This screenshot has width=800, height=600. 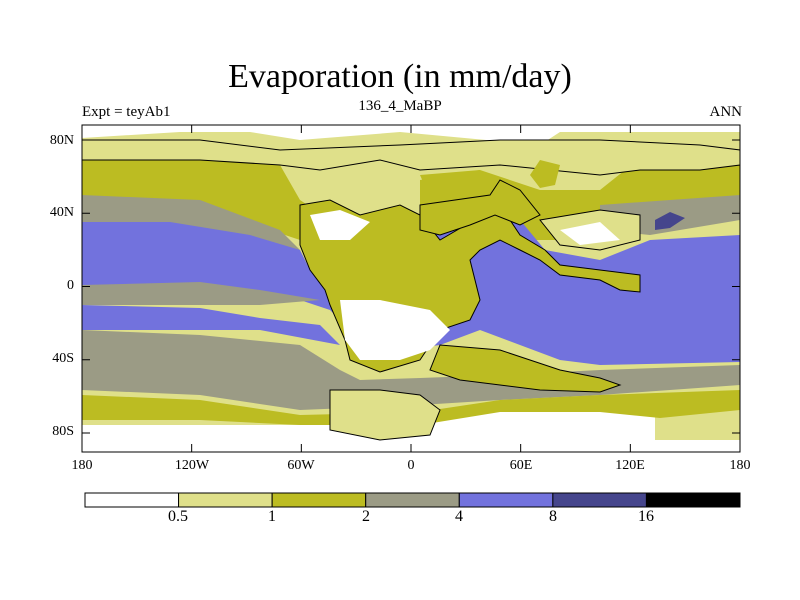 What do you see at coordinates (545, 174) in the screenshot?
I see `northern-olive-patch` at bounding box center [545, 174].